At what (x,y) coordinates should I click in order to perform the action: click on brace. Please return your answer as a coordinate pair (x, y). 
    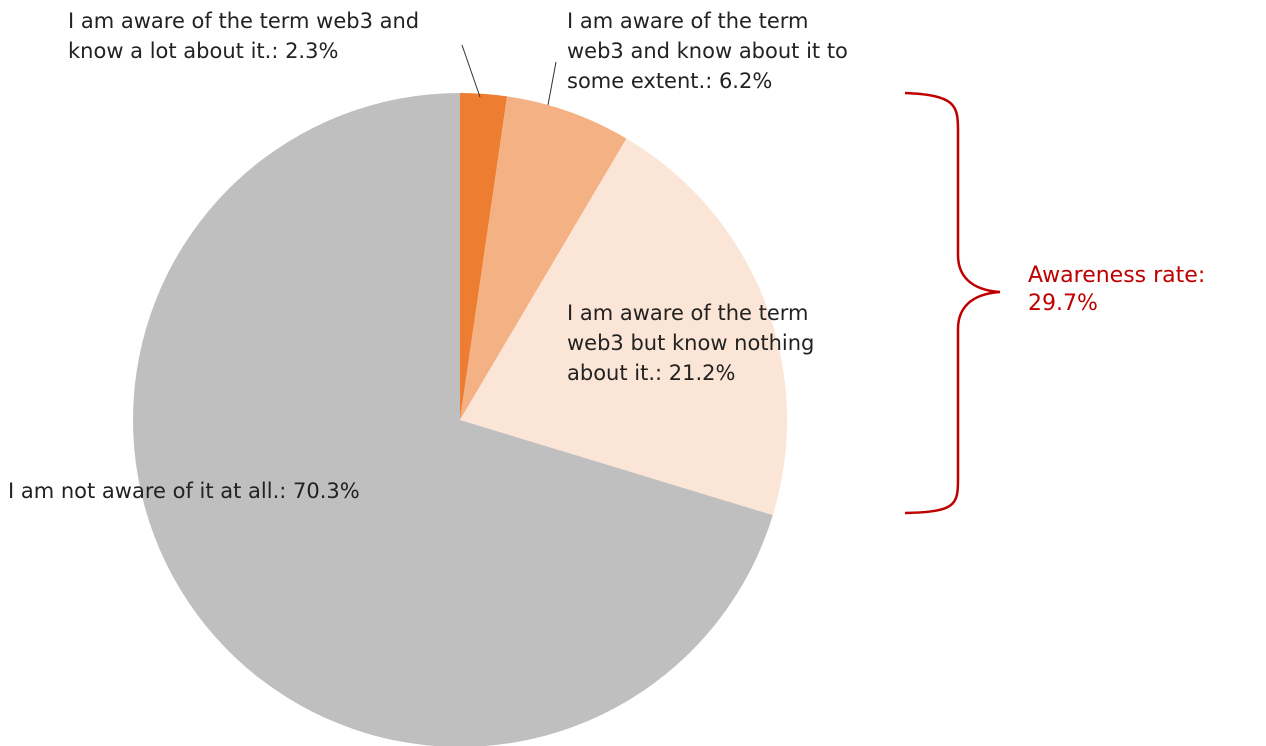
    Looking at the image, I should click on (952, 303).